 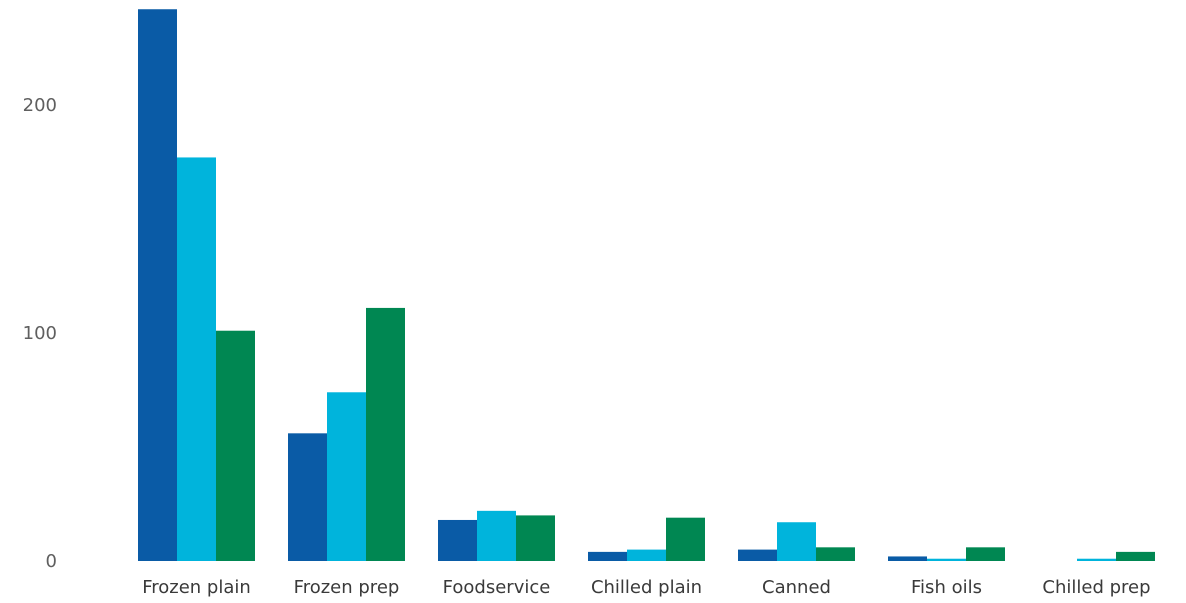 I want to click on x-tick-label: Foodservice, so click(x=497, y=587).